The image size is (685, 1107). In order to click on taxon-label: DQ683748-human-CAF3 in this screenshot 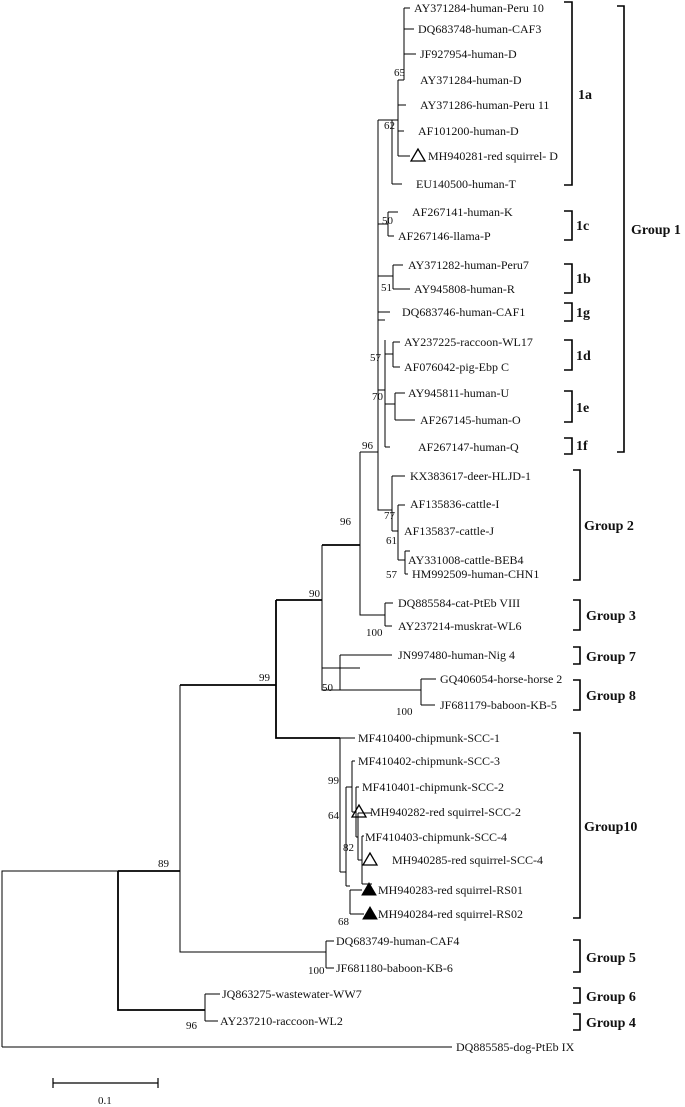, I will do `click(479, 29)`.